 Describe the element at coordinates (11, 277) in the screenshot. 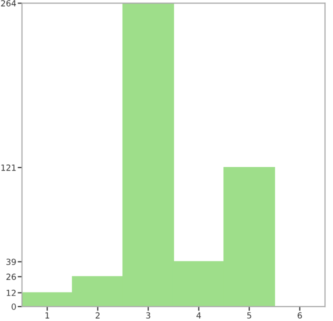

I see `y-tick-label: 26` at that location.